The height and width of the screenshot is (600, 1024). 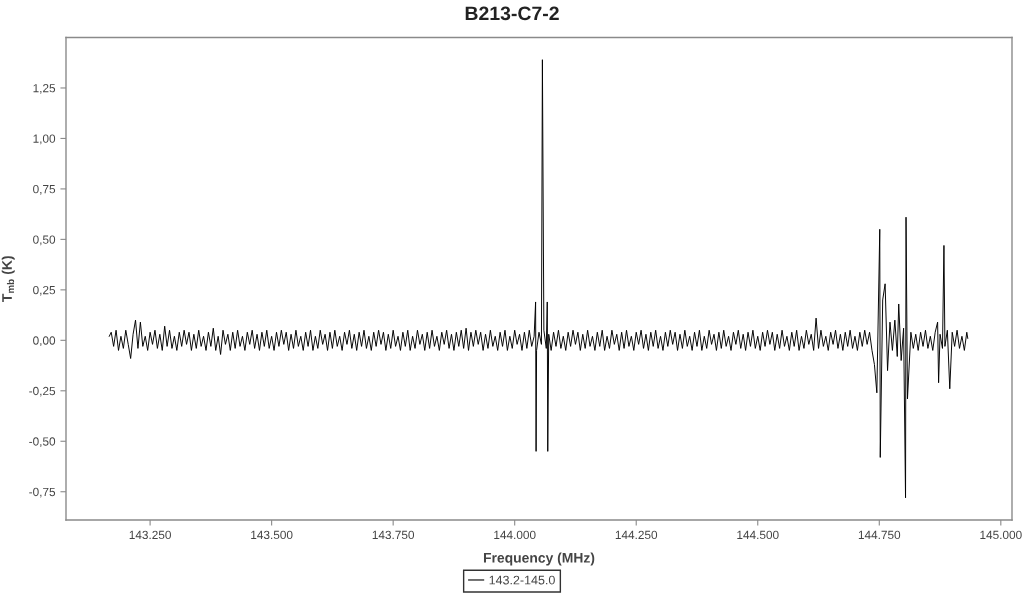 I want to click on legend-label: 143.2-145.0, so click(x=522, y=580).